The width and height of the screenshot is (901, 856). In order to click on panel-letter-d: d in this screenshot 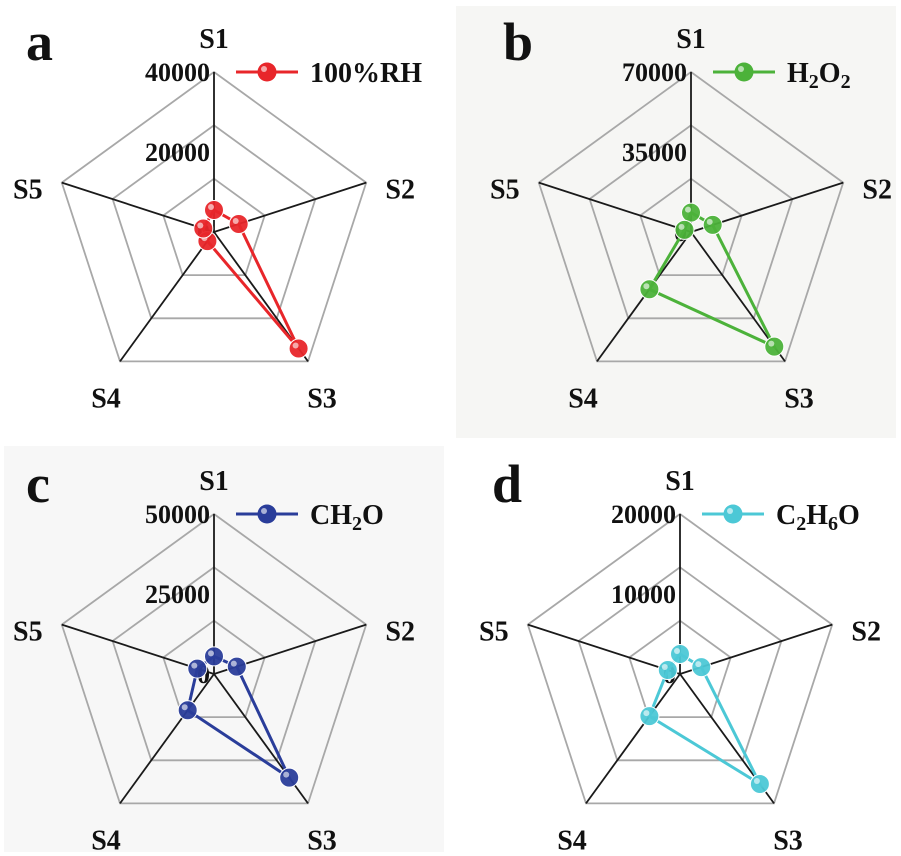, I will do `click(507, 484)`.